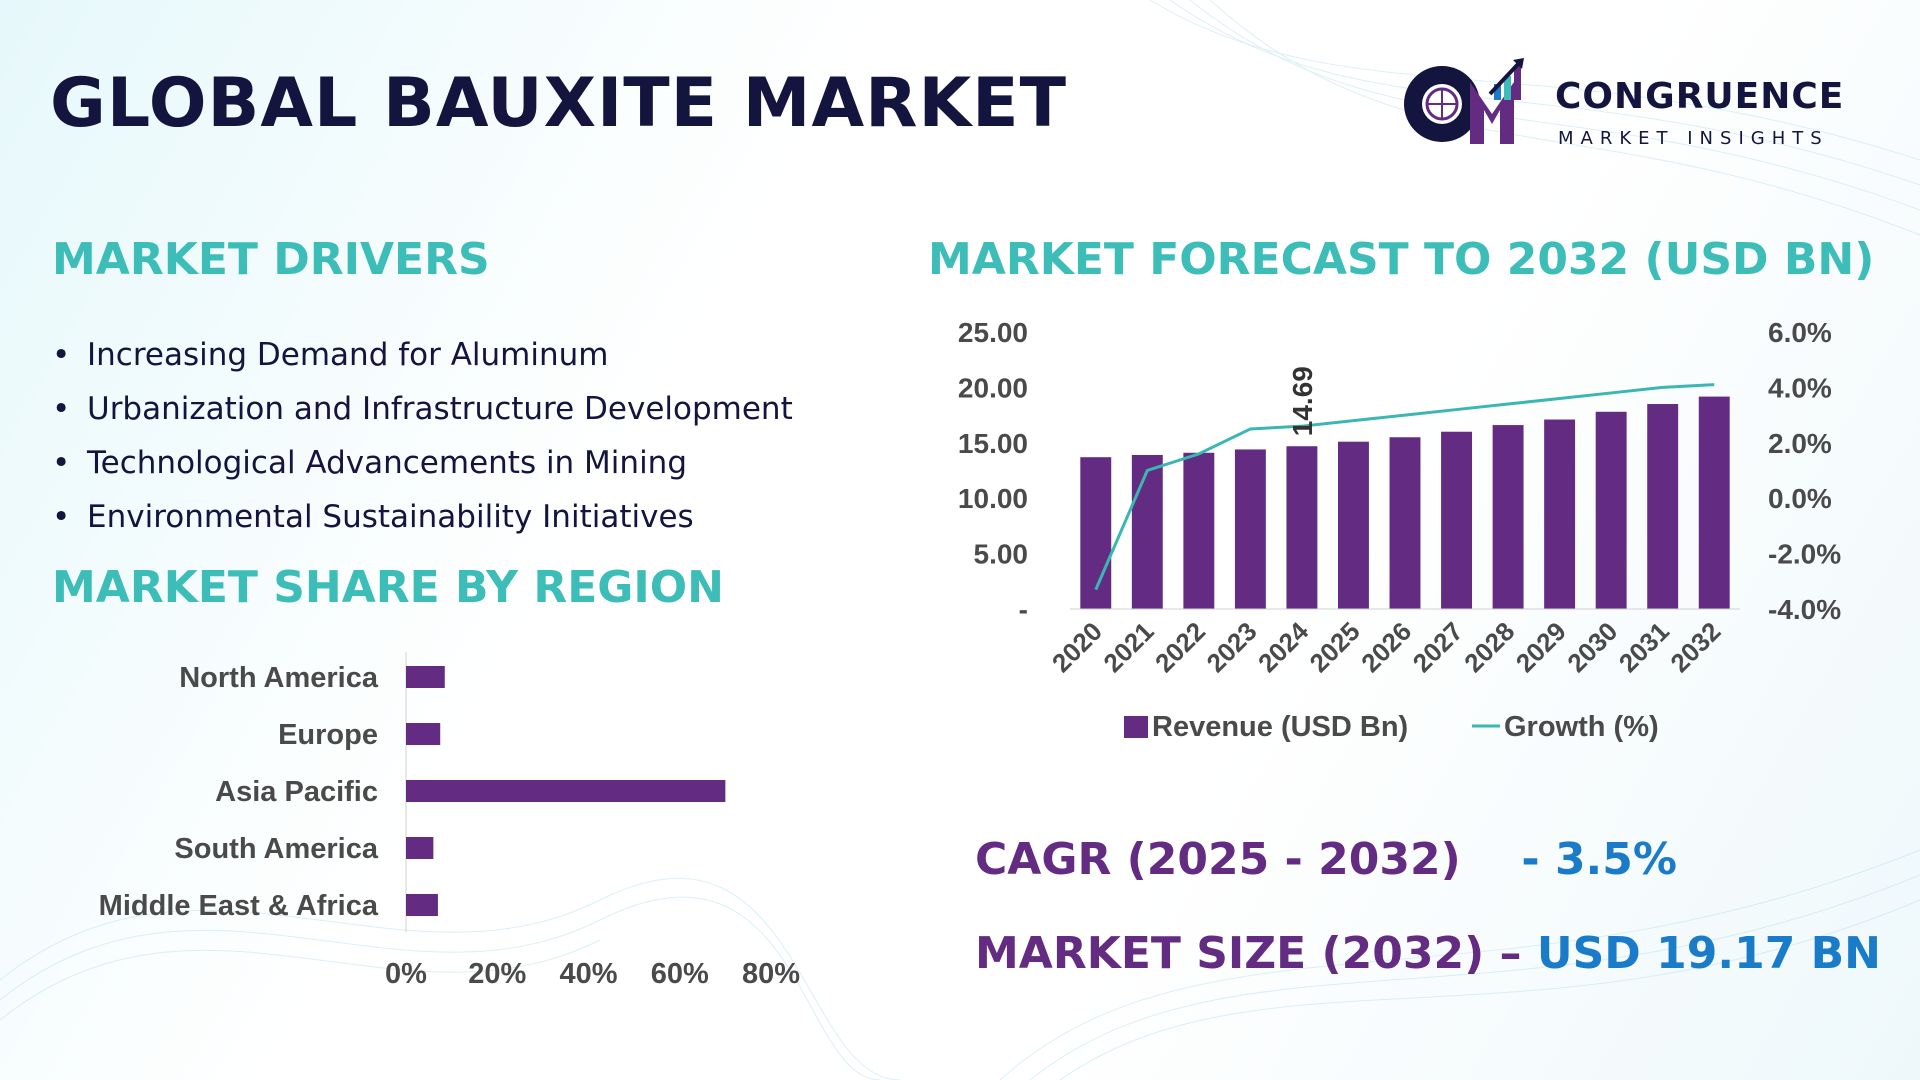 The height and width of the screenshot is (1080, 1920). I want to click on growth-line, so click(1404, 487).